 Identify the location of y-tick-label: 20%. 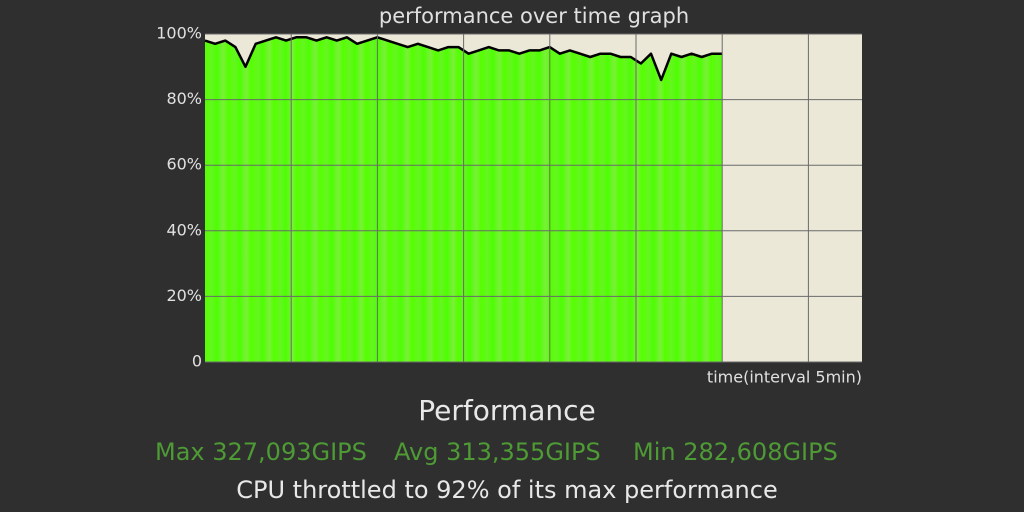
(184, 295).